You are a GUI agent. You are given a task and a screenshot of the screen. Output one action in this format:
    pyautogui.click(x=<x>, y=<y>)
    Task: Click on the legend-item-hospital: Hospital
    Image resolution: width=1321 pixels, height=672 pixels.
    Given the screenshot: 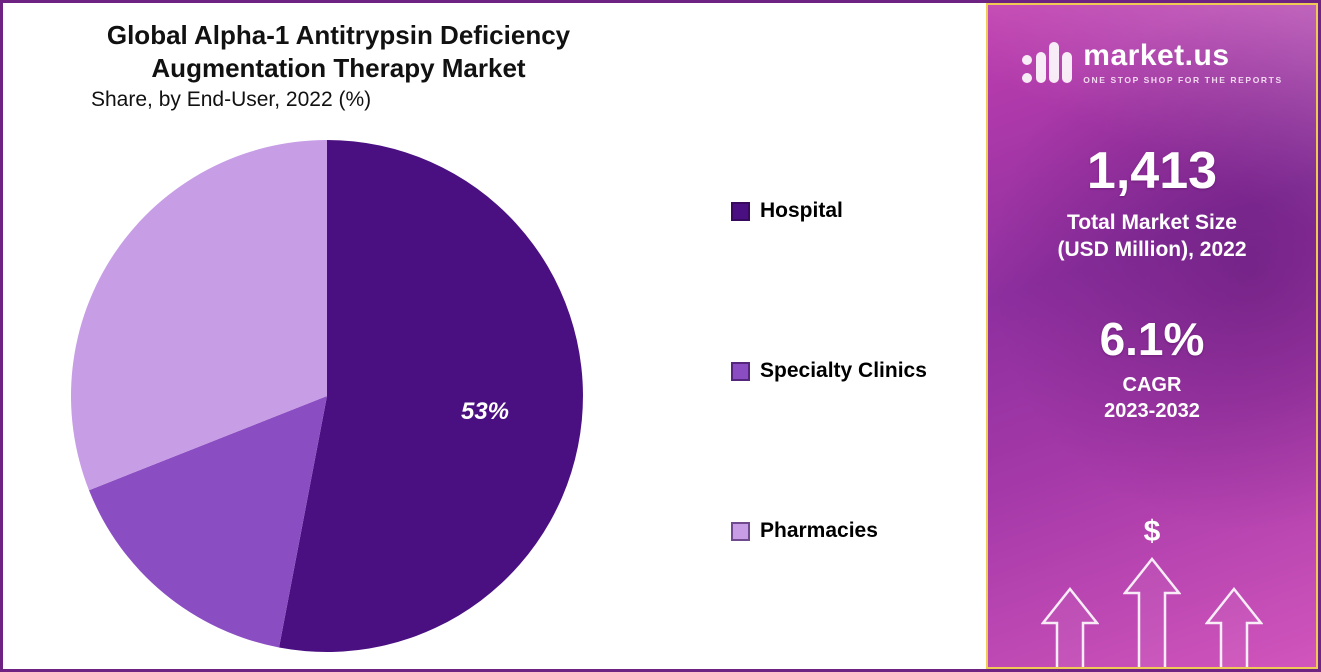 What is the action you would take?
    pyautogui.click(x=829, y=211)
    